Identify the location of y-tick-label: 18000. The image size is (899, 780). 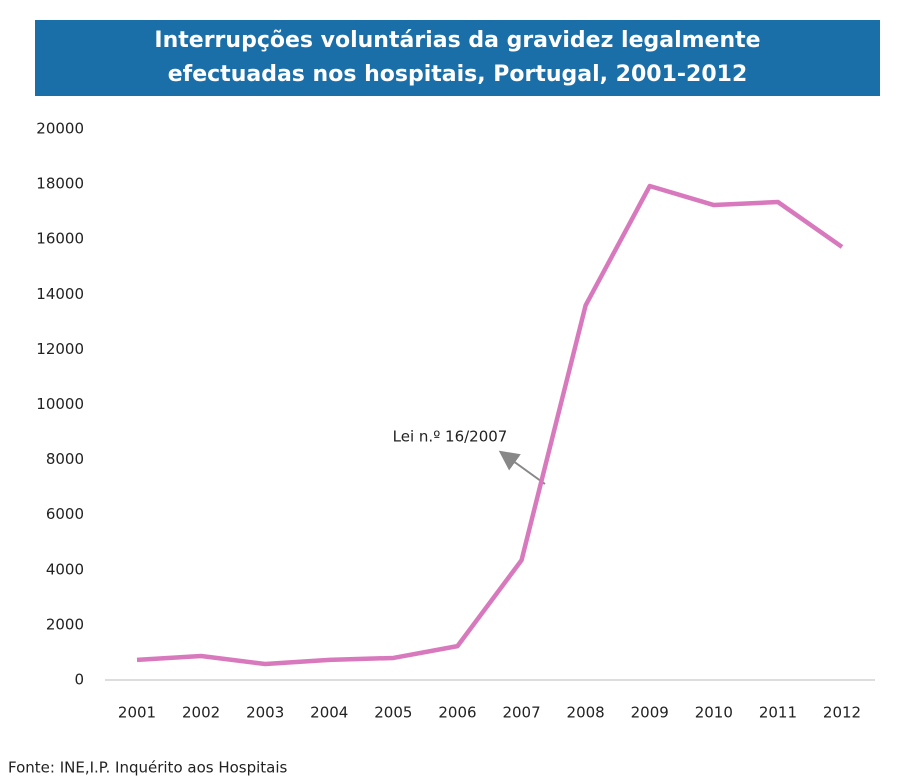
(60, 184).